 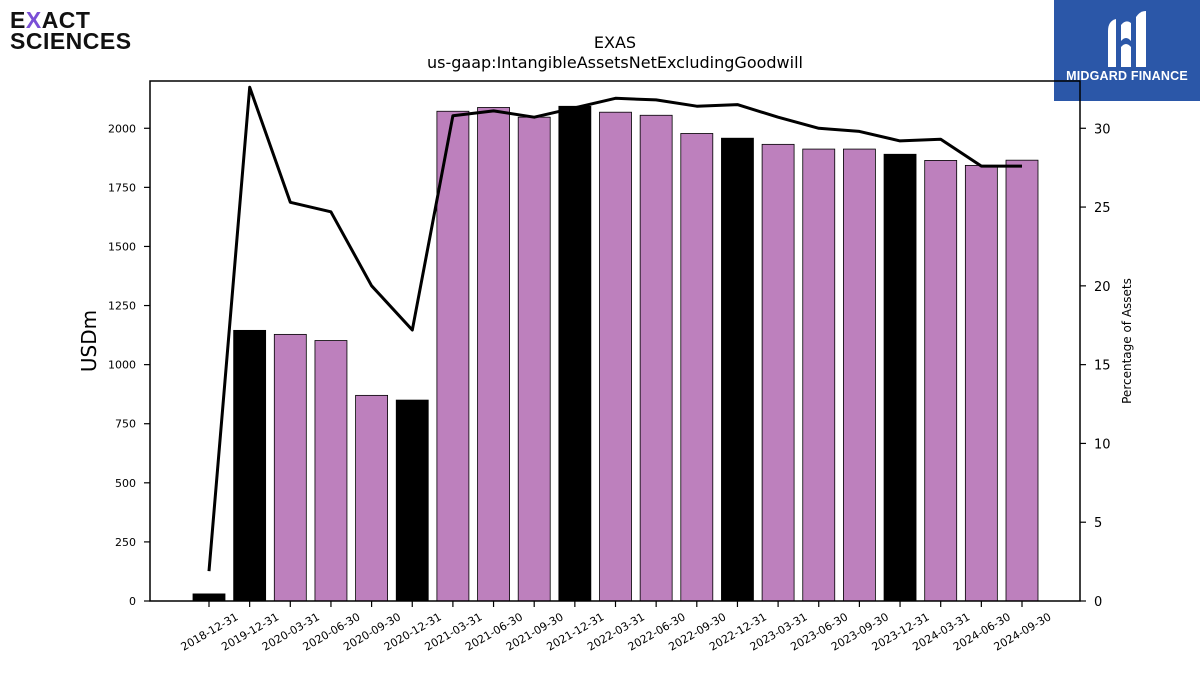 I want to click on logo-letter-e: E, so click(x=18, y=20).